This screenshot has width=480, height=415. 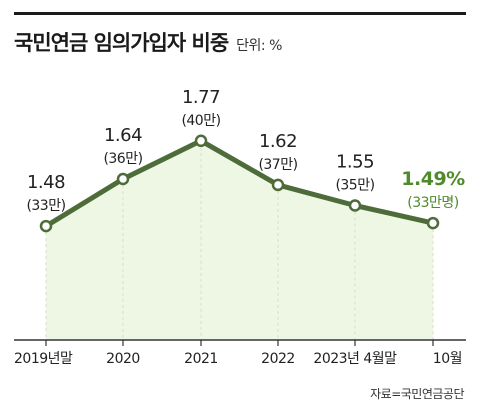 I want to click on data-label: 1.55, so click(x=355, y=162).